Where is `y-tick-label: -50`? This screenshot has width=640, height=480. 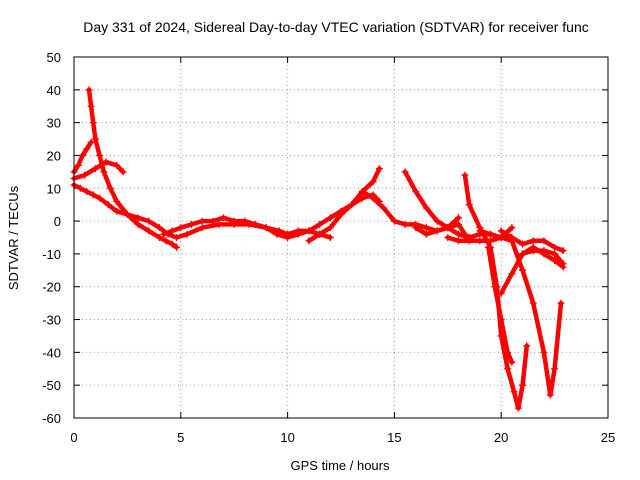 y-tick-label: -50 is located at coordinates (51, 385).